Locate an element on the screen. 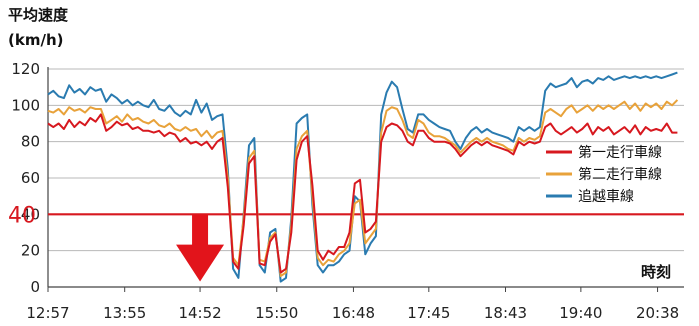 Image resolution: width=699 pixels, height=326 pixels. y-axis-title-line1: 平均速度 is located at coordinates (38, 15).